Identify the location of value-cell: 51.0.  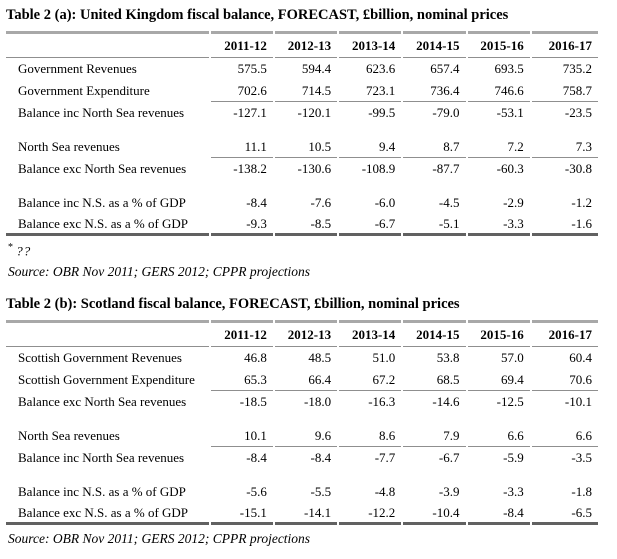
(384, 358).